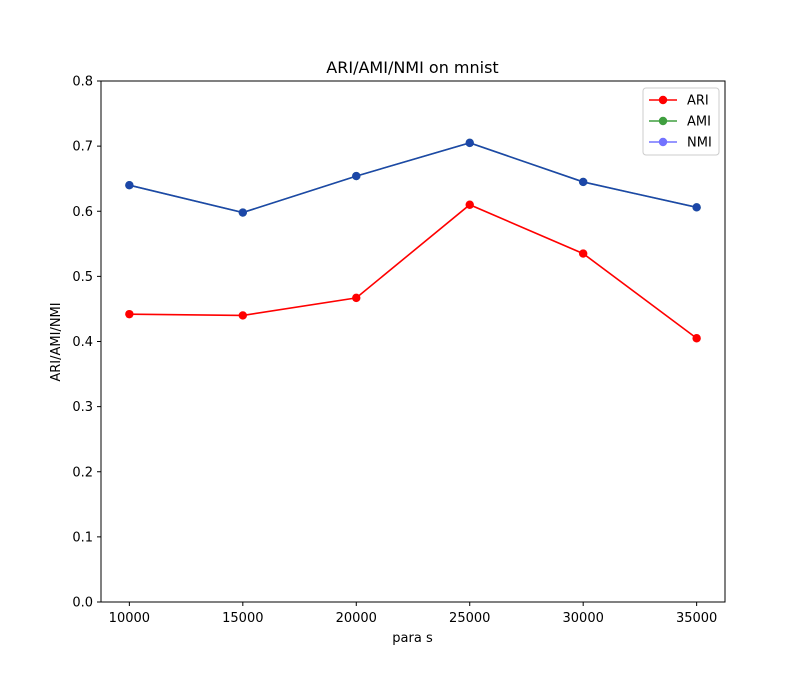 This screenshot has width=806, height=676. What do you see at coordinates (696, 618) in the screenshot?
I see `x-tick-label: 35000` at bounding box center [696, 618].